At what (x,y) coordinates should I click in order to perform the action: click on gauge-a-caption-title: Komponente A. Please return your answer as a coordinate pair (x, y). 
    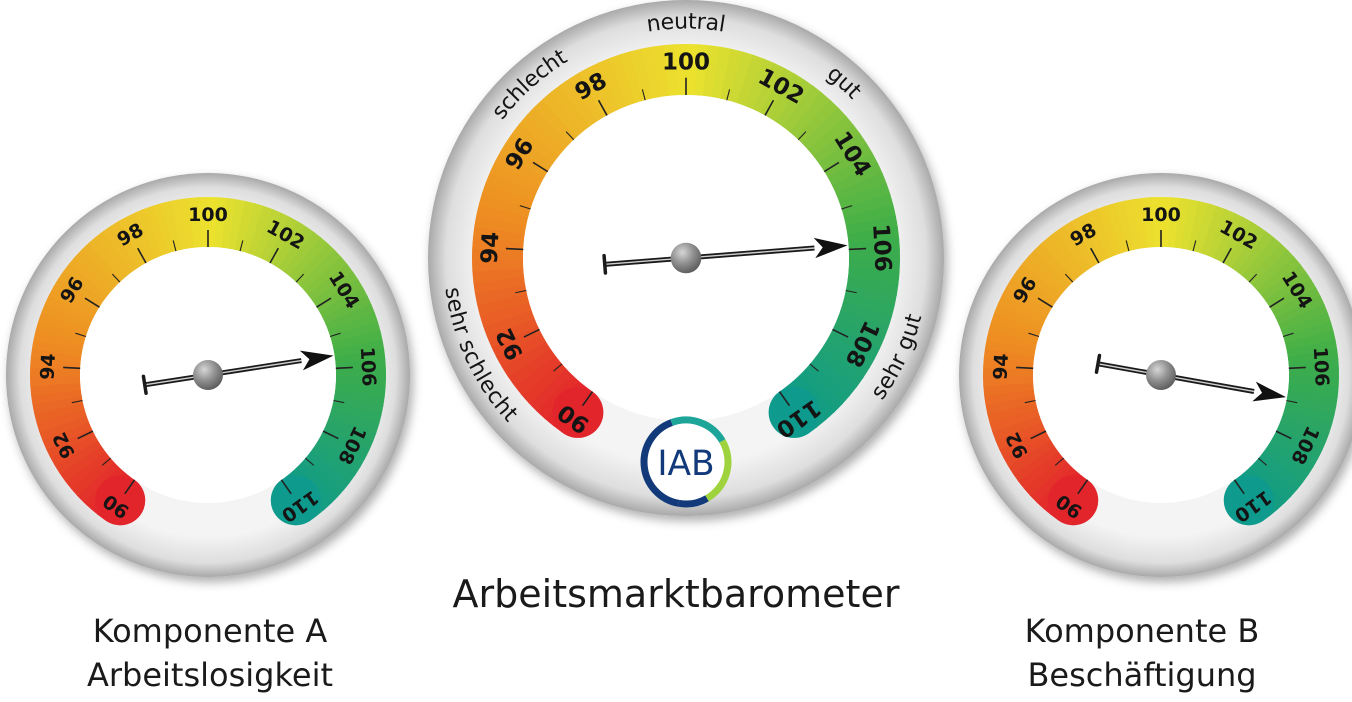
    Looking at the image, I should click on (210, 631).